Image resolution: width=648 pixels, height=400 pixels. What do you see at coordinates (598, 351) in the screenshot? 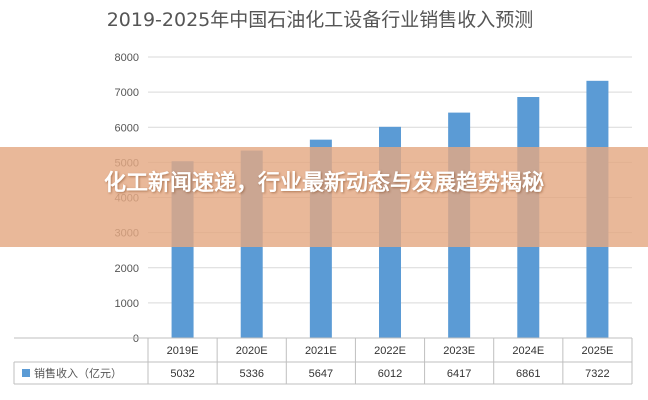
I see `category-label: 2025E` at bounding box center [598, 351].